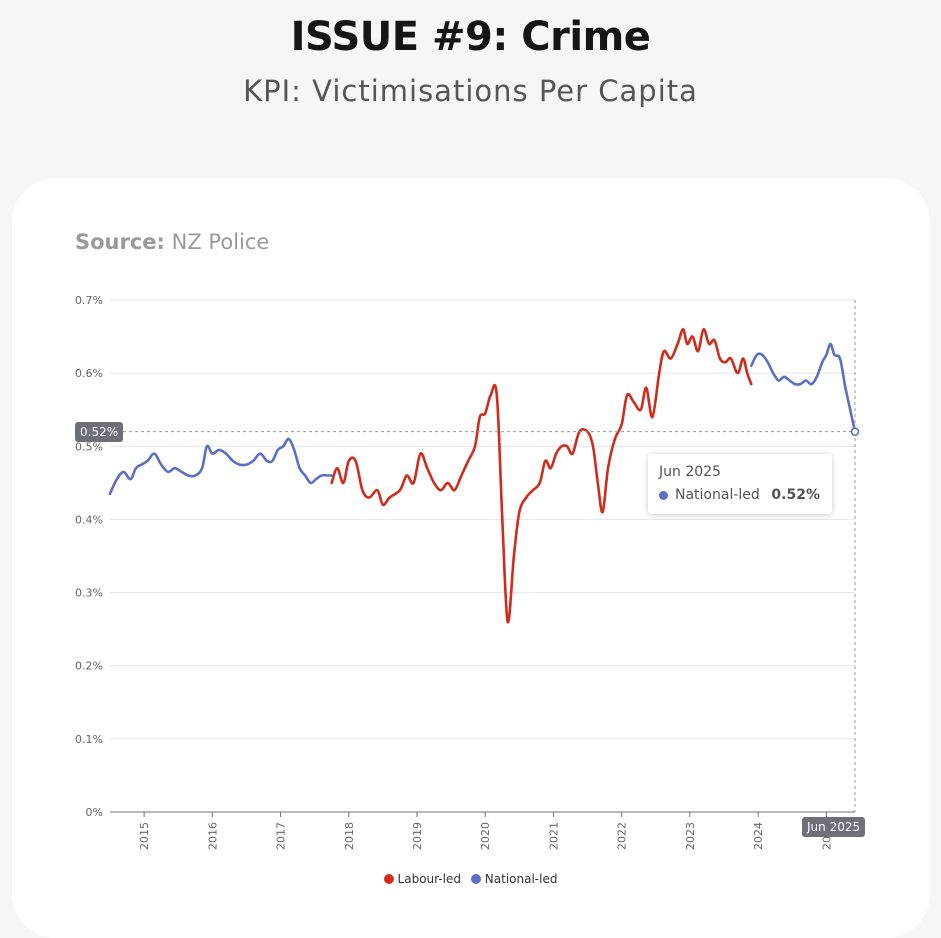 The width and height of the screenshot is (941, 938). I want to click on page-subtitle: KPI: Victimisations Per Capita, so click(470, 91).